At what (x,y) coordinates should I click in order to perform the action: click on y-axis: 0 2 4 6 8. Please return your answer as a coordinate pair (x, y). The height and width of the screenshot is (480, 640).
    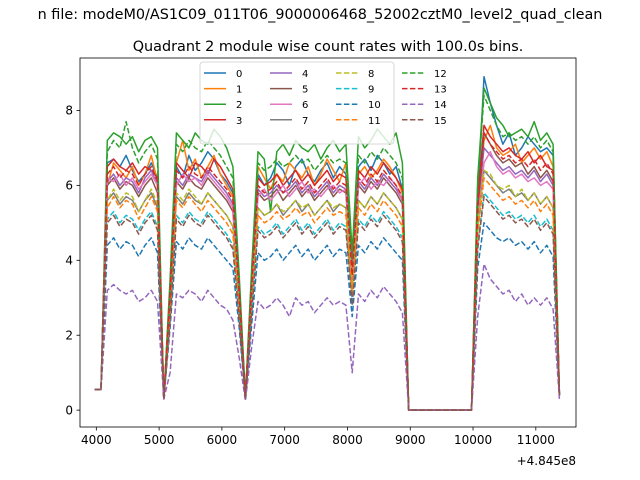
    Looking at the image, I should click on (72, 260).